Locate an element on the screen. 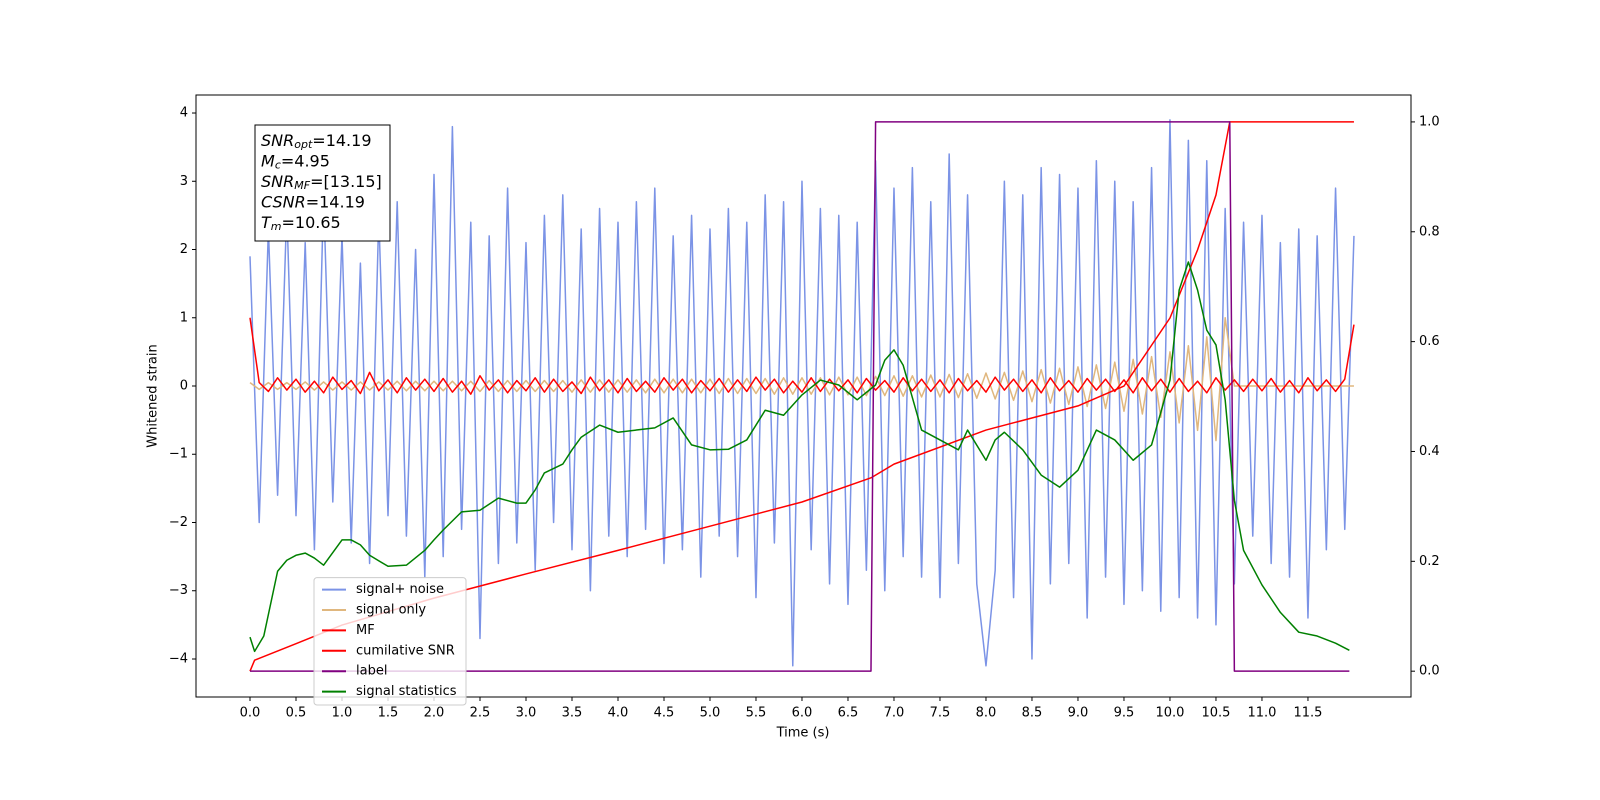 Image resolution: width=1600 pixels, height=800 pixels. x-tick-label: 10.0 is located at coordinates (1169, 713).